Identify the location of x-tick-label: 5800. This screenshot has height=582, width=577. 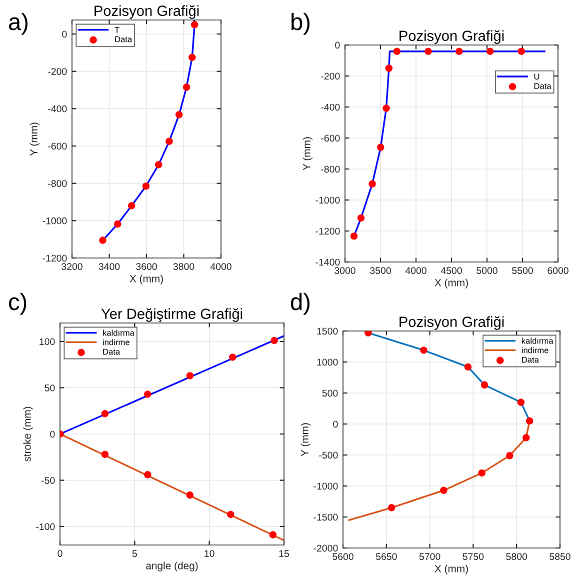
(517, 556).